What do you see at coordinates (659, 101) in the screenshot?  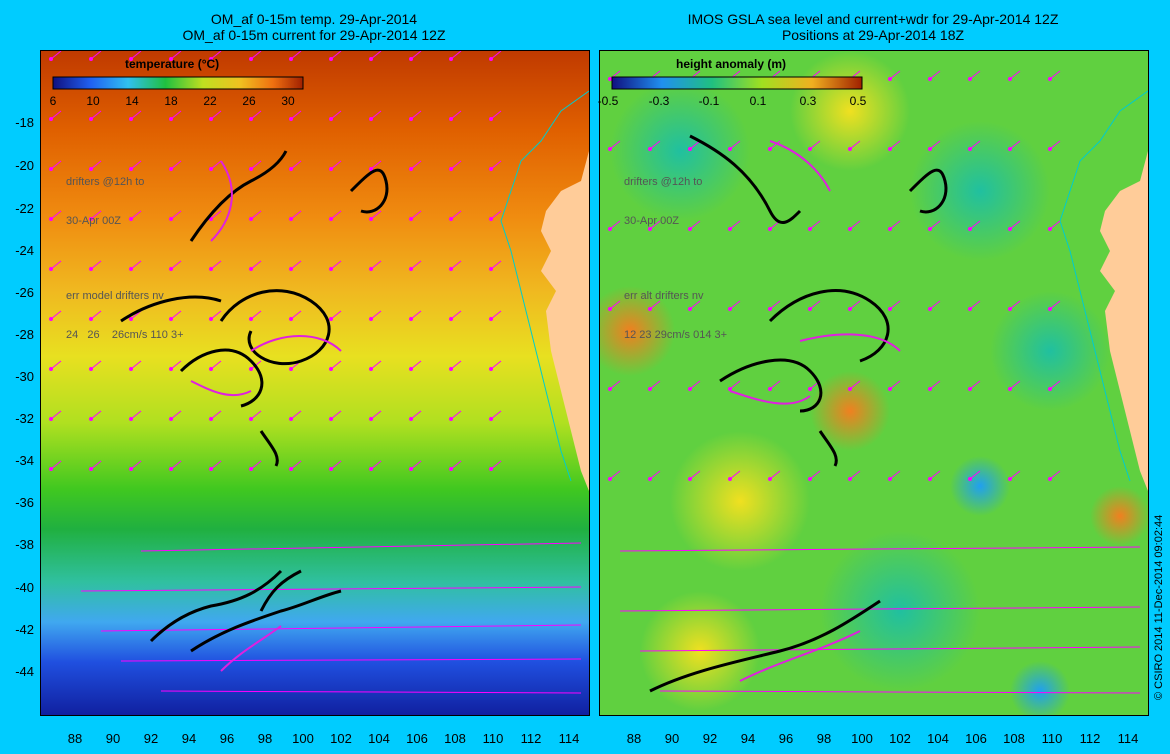 I see `right-colorbar-tick: -0.3` at bounding box center [659, 101].